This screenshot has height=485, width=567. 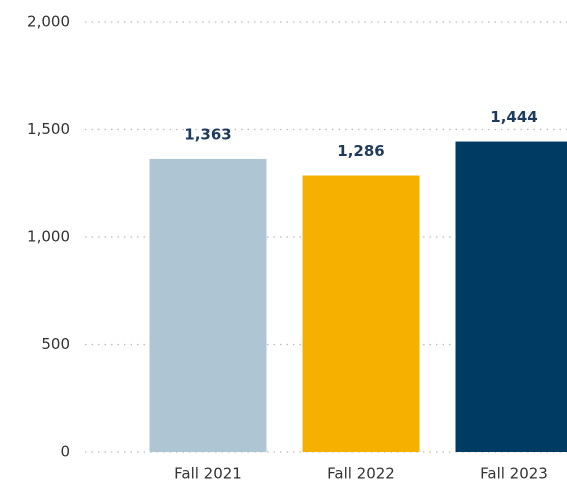 What do you see at coordinates (208, 474) in the screenshot?
I see `x-tick-label: Fall 2021` at bounding box center [208, 474].